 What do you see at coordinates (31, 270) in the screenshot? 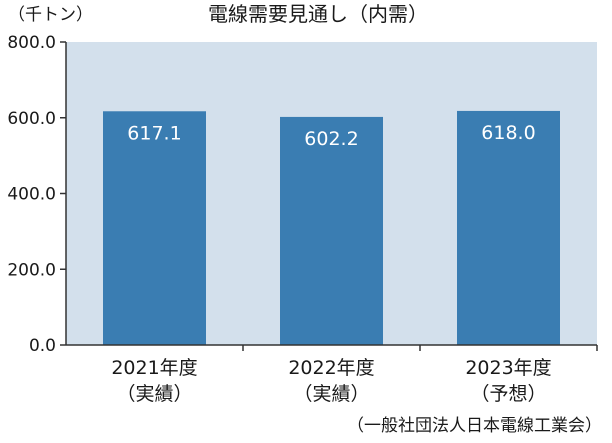
I see `y-tick-label-2: 200.0` at bounding box center [31, 270].